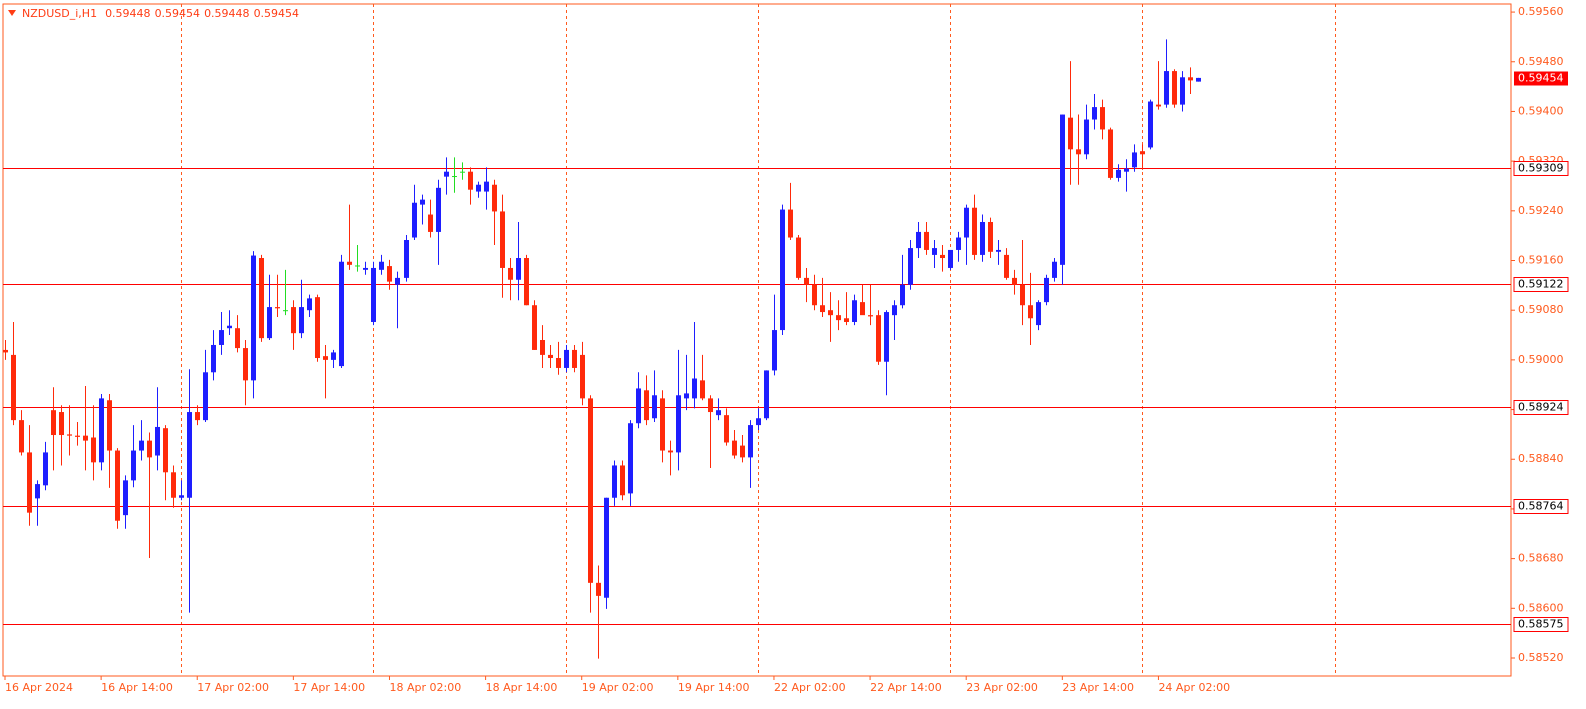 The image size is (1586, 709). What do you see at coordinates (425, 687) in the screenshot?
I see `x-tick-label: 18 Apr 02:00` at bounding box center [425, 687].